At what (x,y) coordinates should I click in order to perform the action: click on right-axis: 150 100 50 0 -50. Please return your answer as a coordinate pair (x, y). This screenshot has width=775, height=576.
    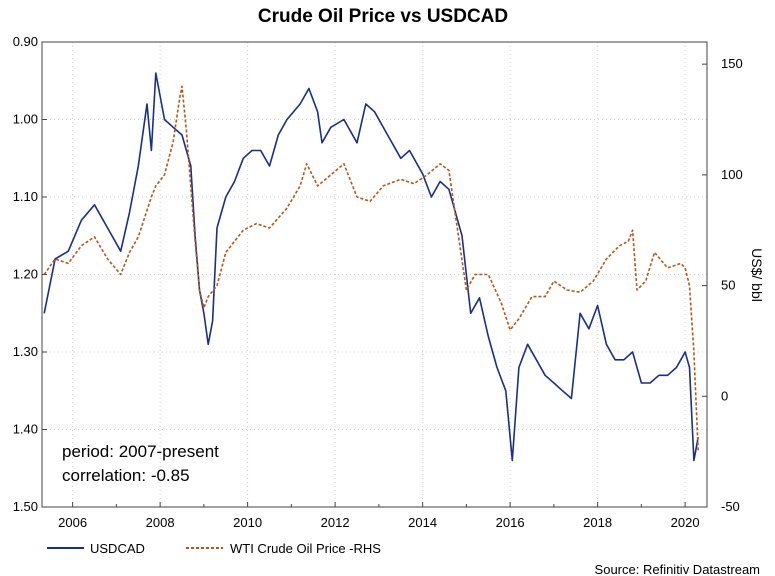
    Looking at the image, I should click on (722, 285).